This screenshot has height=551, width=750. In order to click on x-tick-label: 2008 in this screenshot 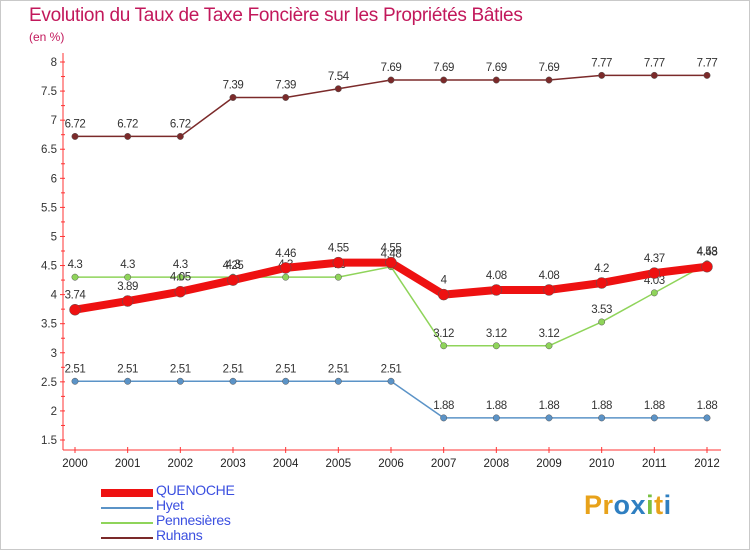, I will do `click(497, 464)`.